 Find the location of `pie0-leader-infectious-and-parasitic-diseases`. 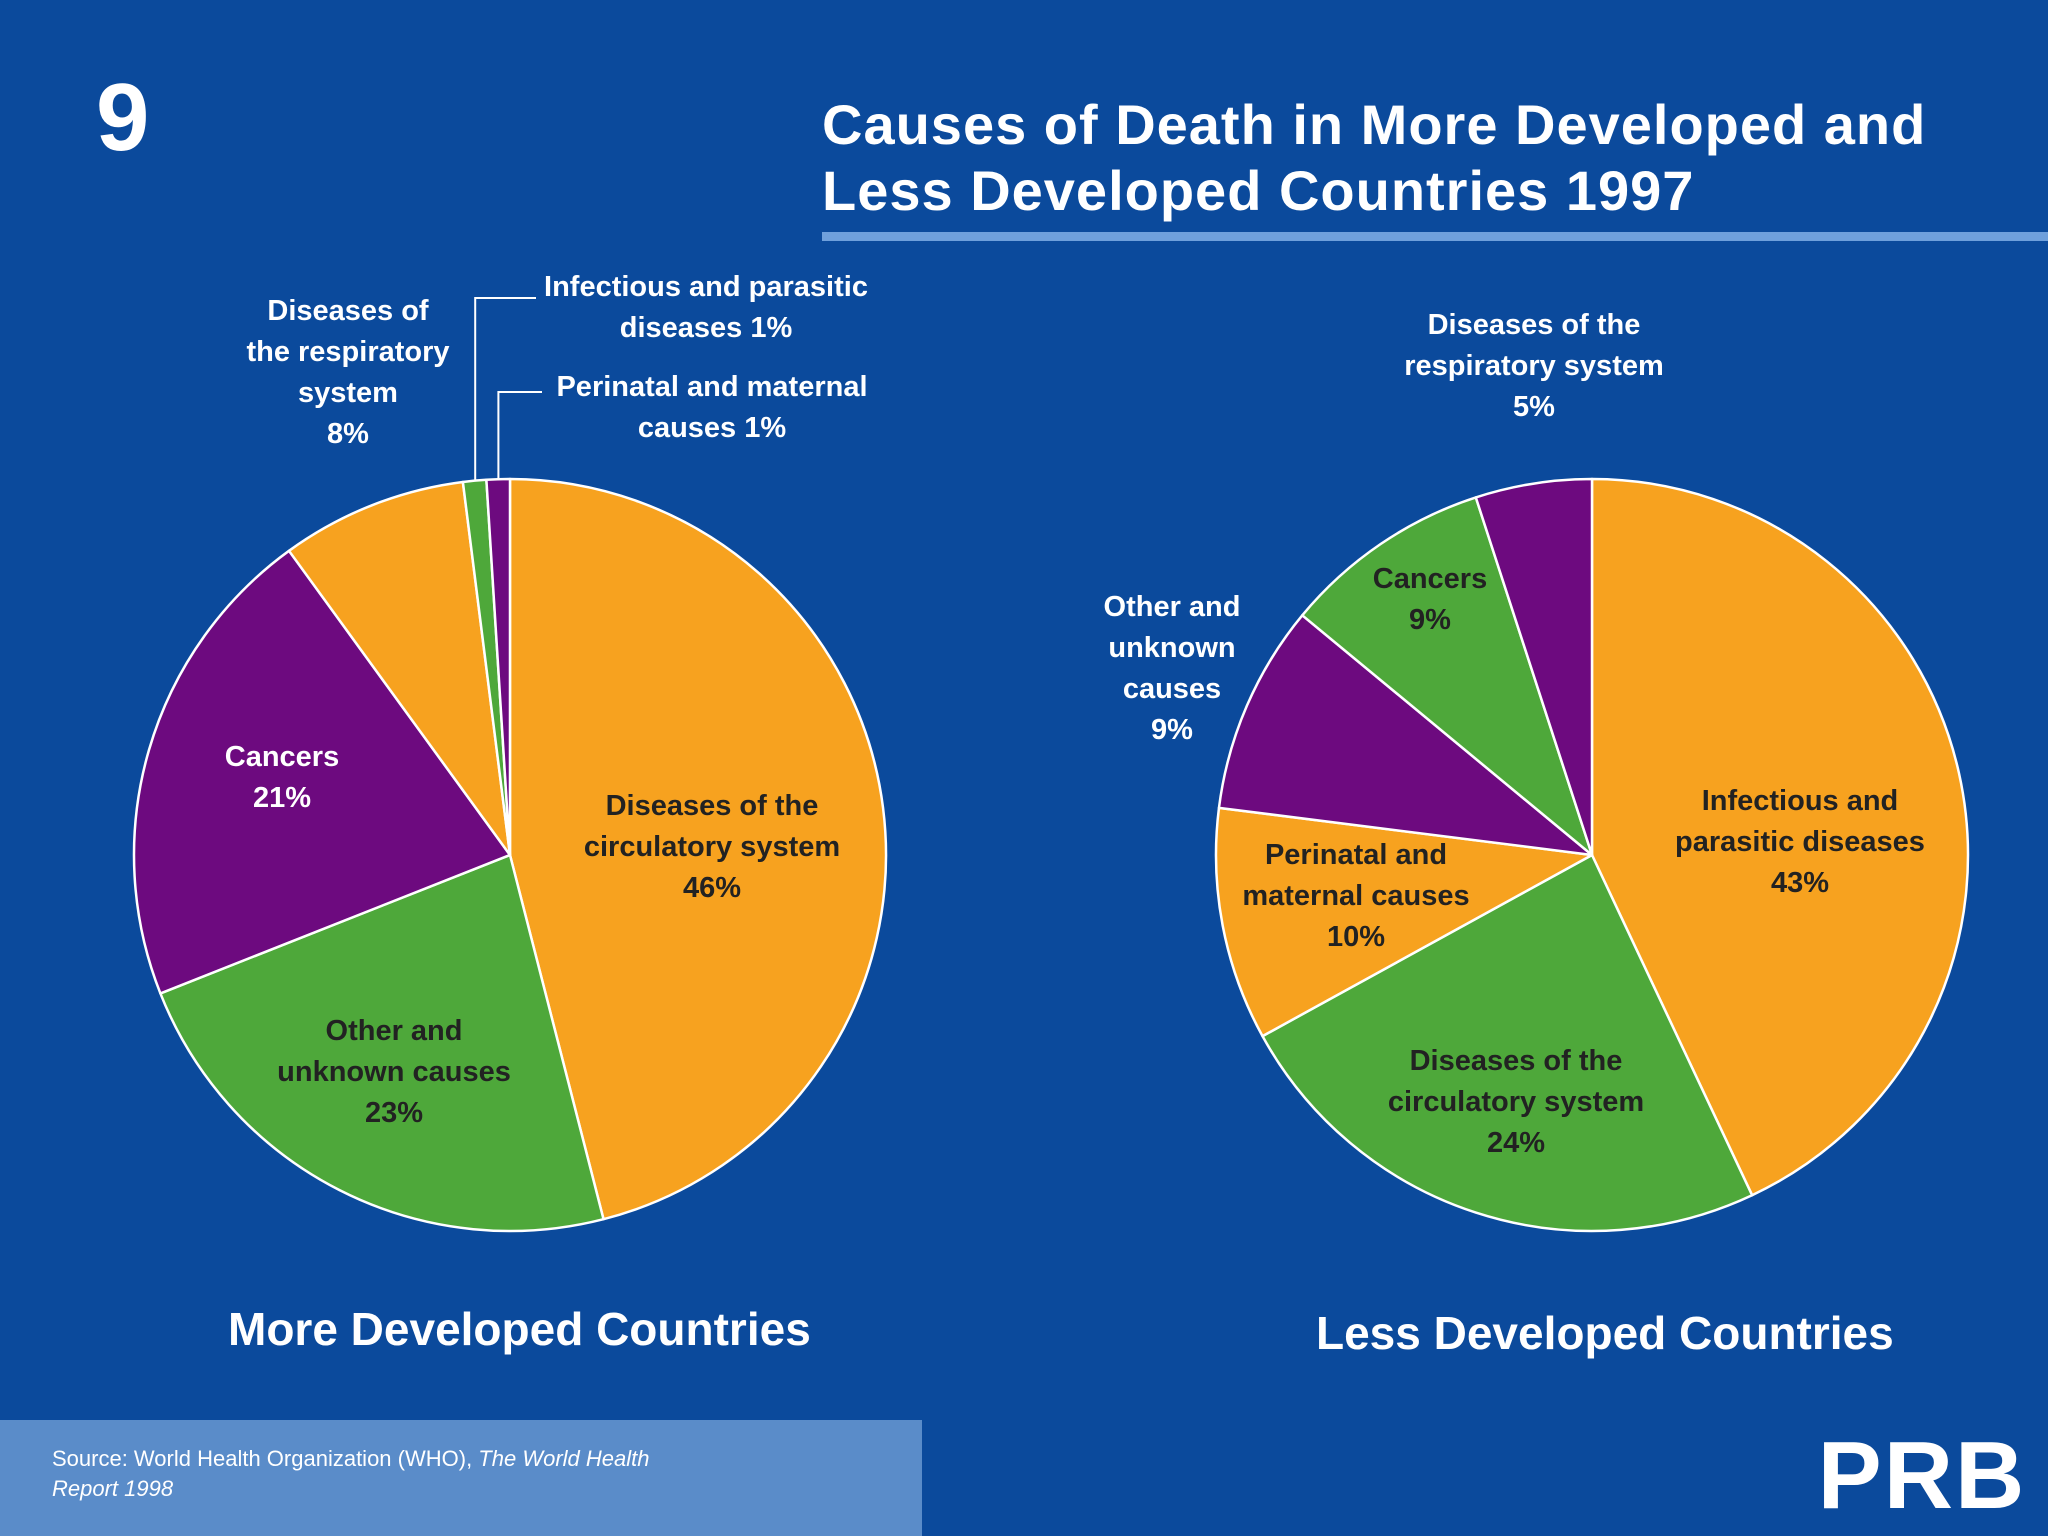

pie0-leader-infectious-and-parasitic-diseases is located at coordinates (505, 389).